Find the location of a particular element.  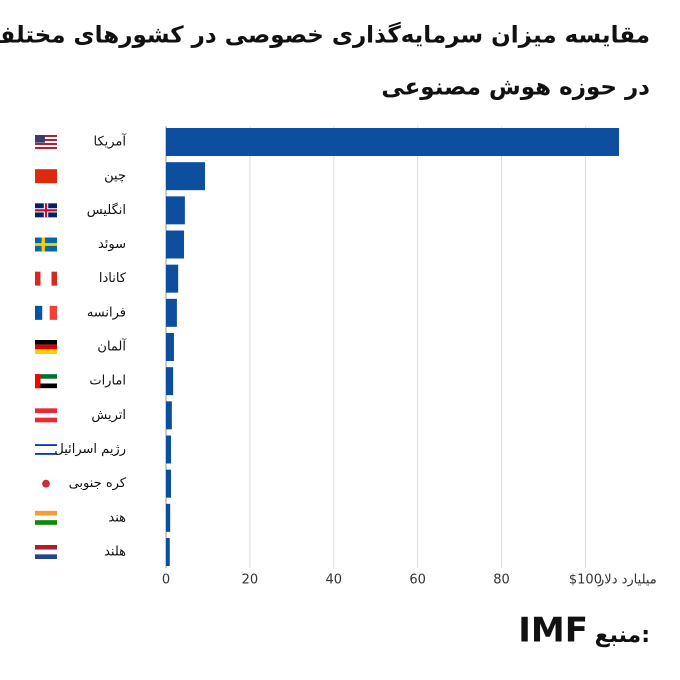

category-label: سوئد is located at coordinates (112, 244).